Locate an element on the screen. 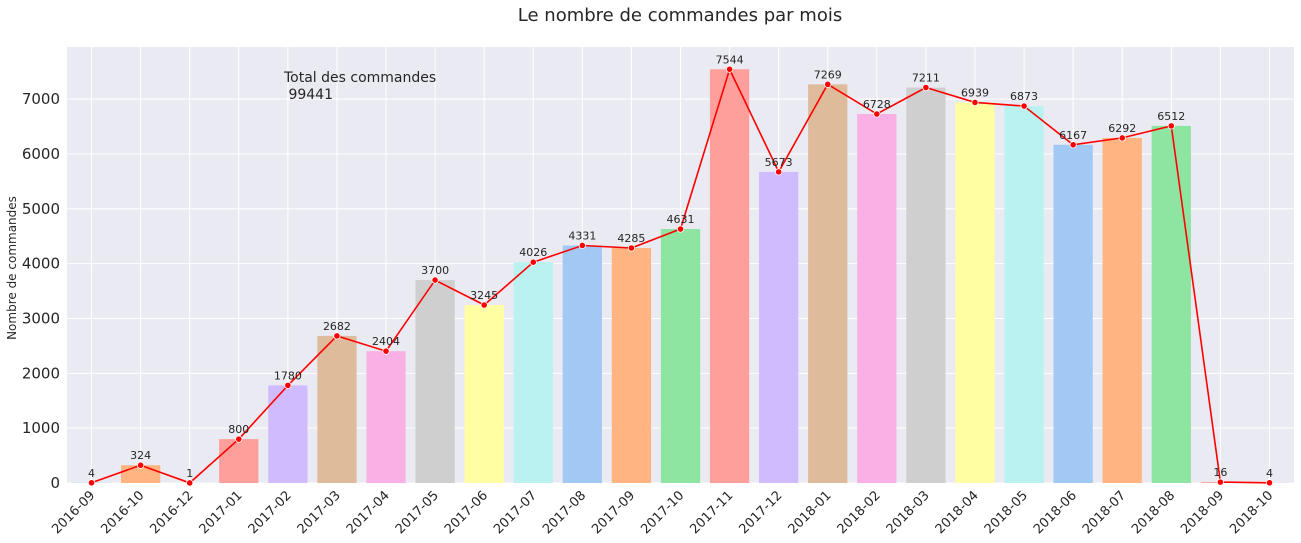 The image size is (1301, 543). x-tick-label: 2016-12 is located at coordinates (172, 512).